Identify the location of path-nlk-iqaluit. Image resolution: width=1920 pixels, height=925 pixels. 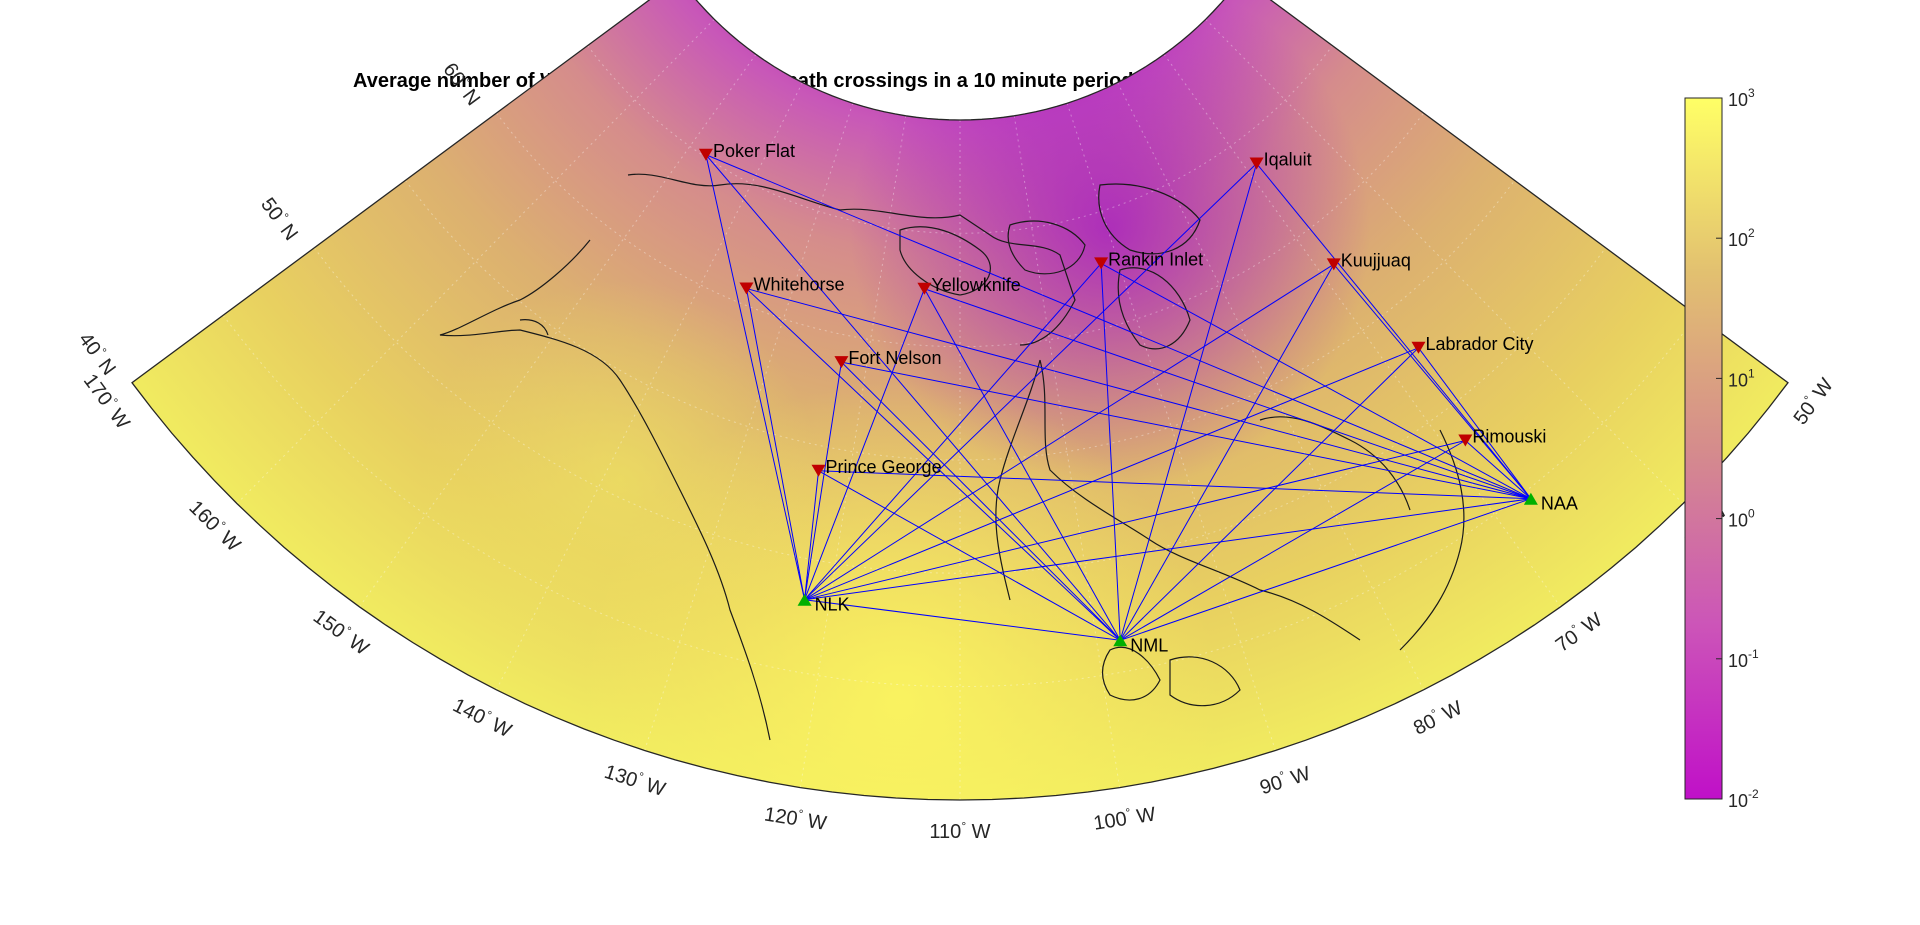
(1030, 382).